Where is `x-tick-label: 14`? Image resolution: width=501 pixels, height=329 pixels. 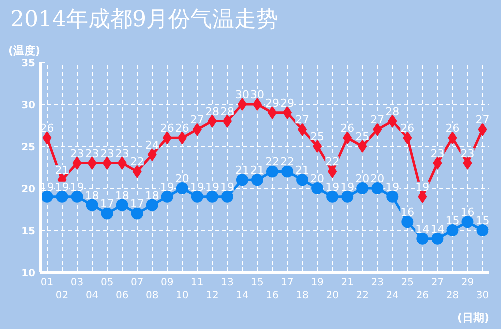 x-tick-label: 14 is located at coordinates (242, 296).